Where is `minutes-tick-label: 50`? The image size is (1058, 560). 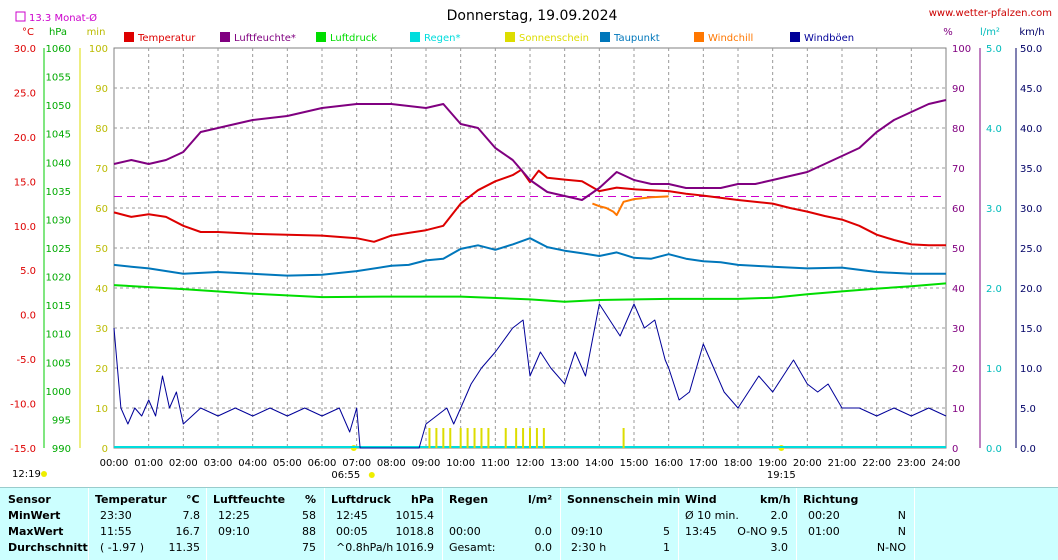 minutes-tick-label: 50 is located at coordinates (101, 249).